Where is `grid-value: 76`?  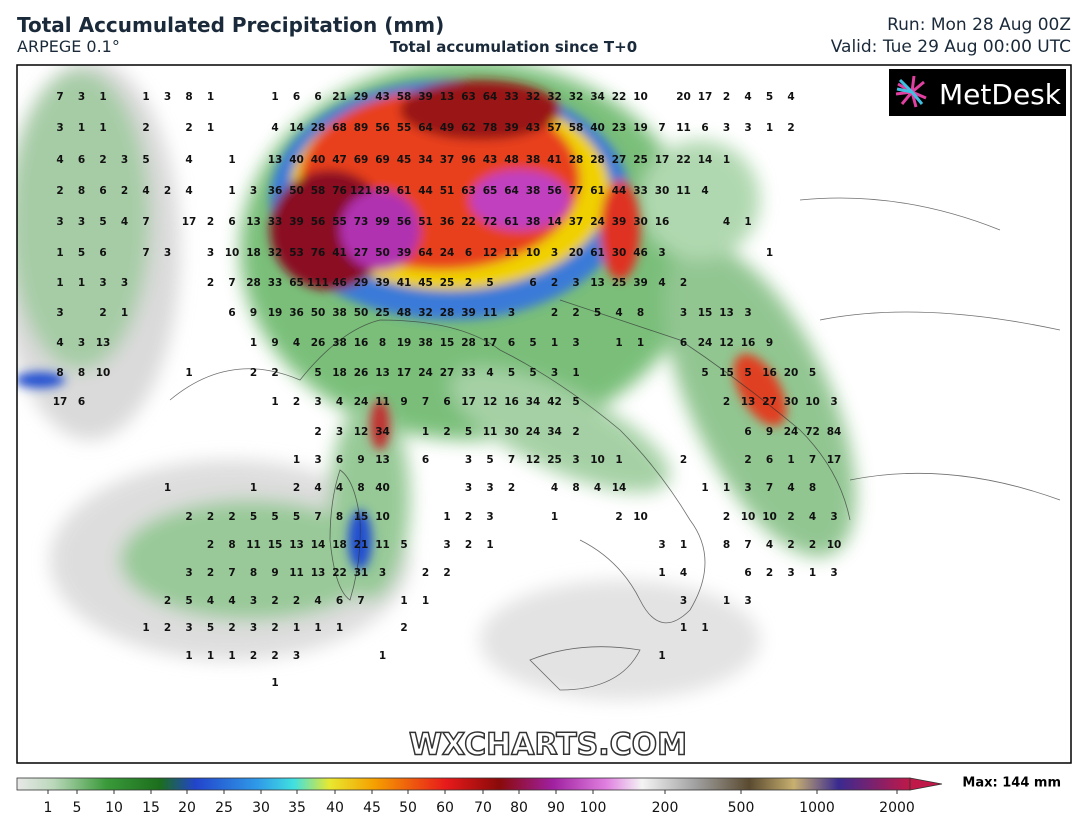
grid-value: 76 is located at coordinates (318, 253).